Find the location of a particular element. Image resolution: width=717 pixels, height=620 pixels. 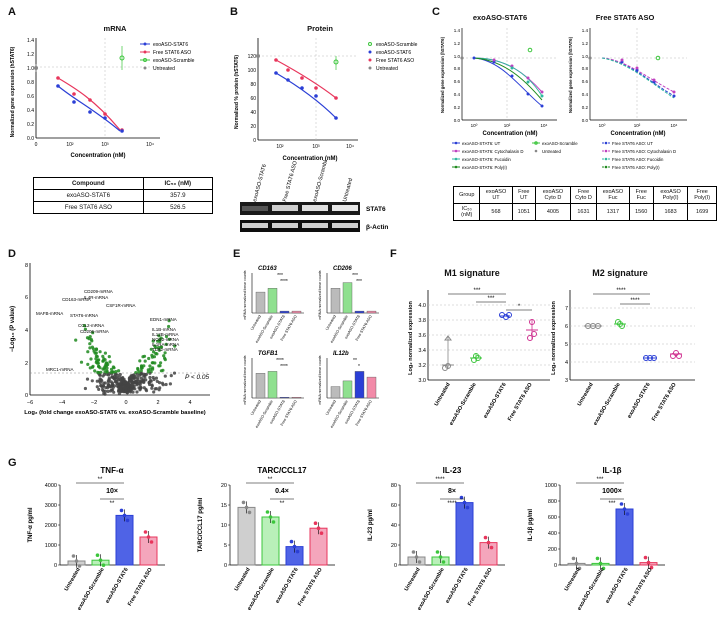

svg-text: 10⁴ is located at coordinates (674, 125).